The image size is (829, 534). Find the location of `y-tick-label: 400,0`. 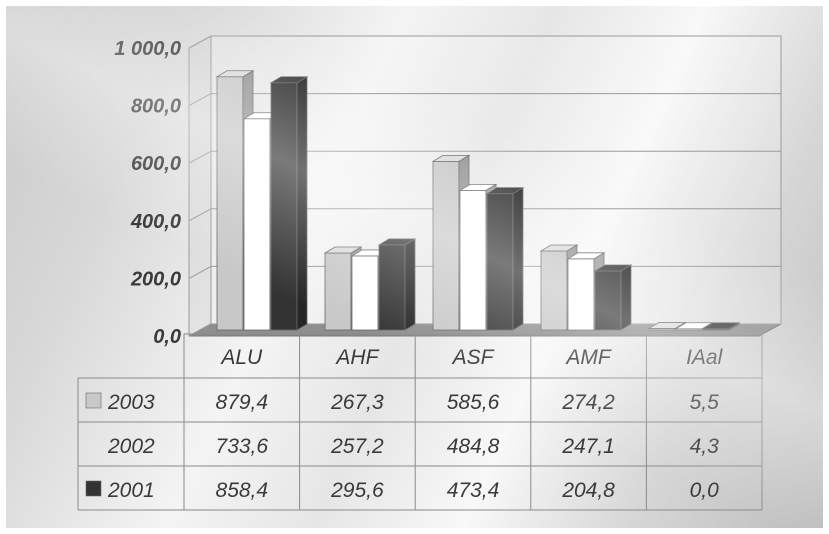

y-tick-label: 400,0 is located at coordinates (155, 222).